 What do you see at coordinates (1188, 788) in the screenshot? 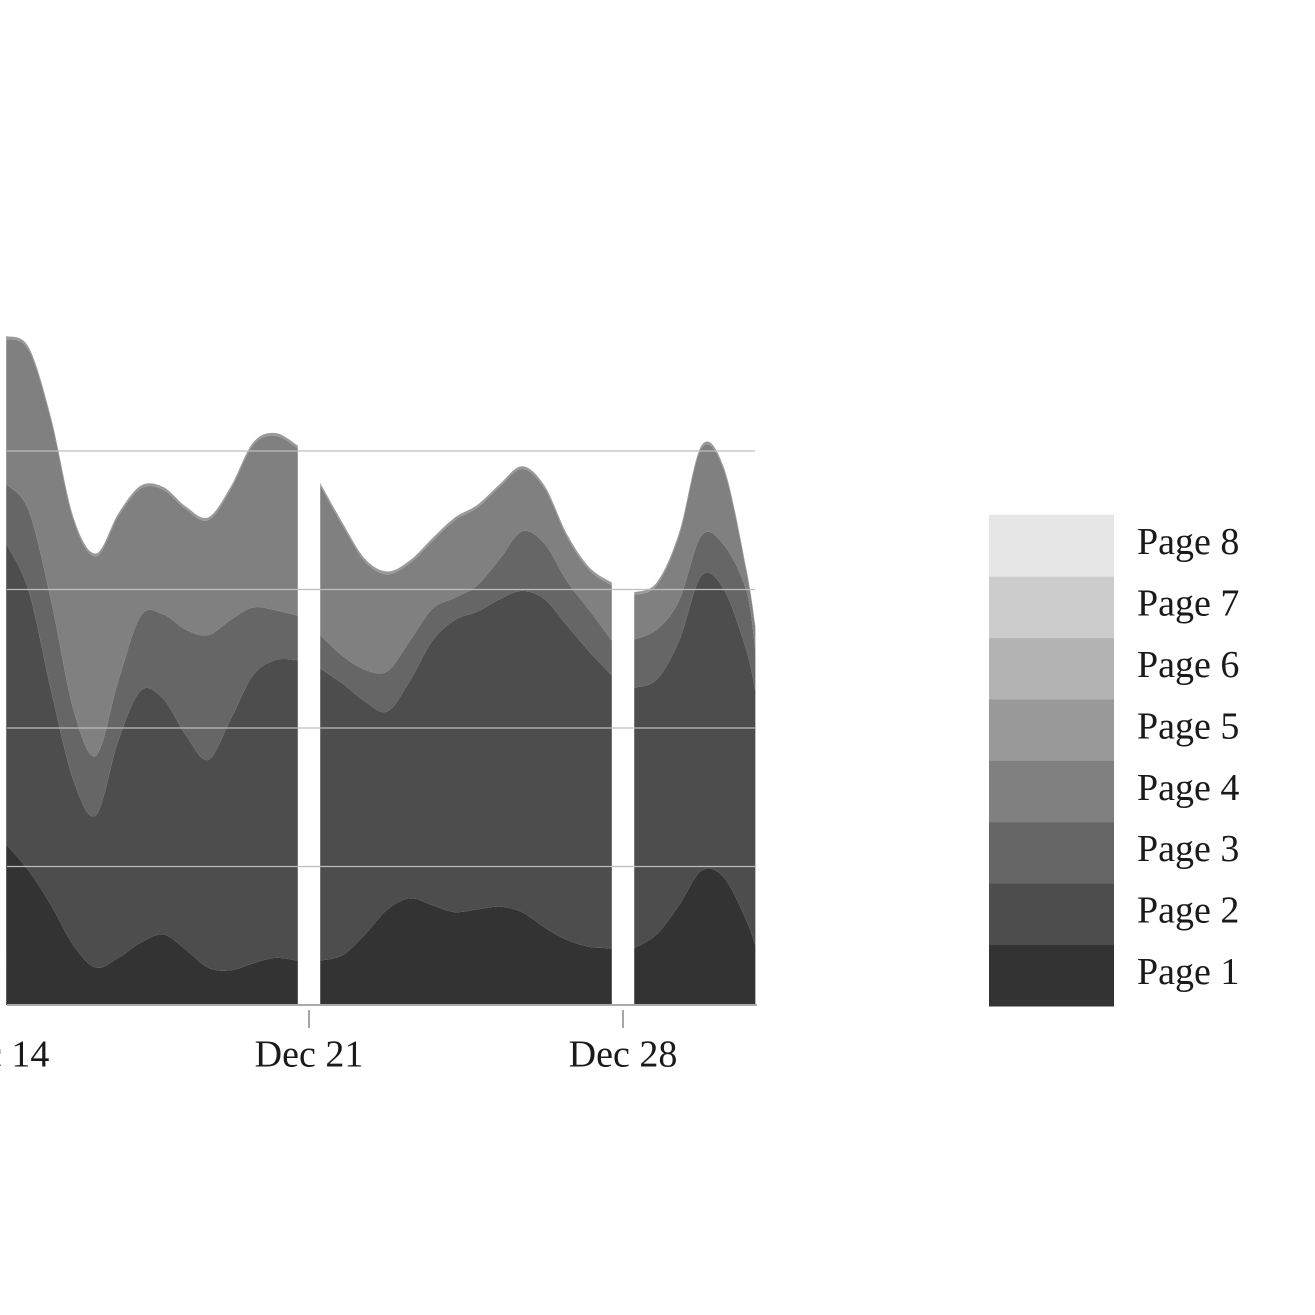
I see `legend-label: Page 4` at bounding box center [1188, 788].